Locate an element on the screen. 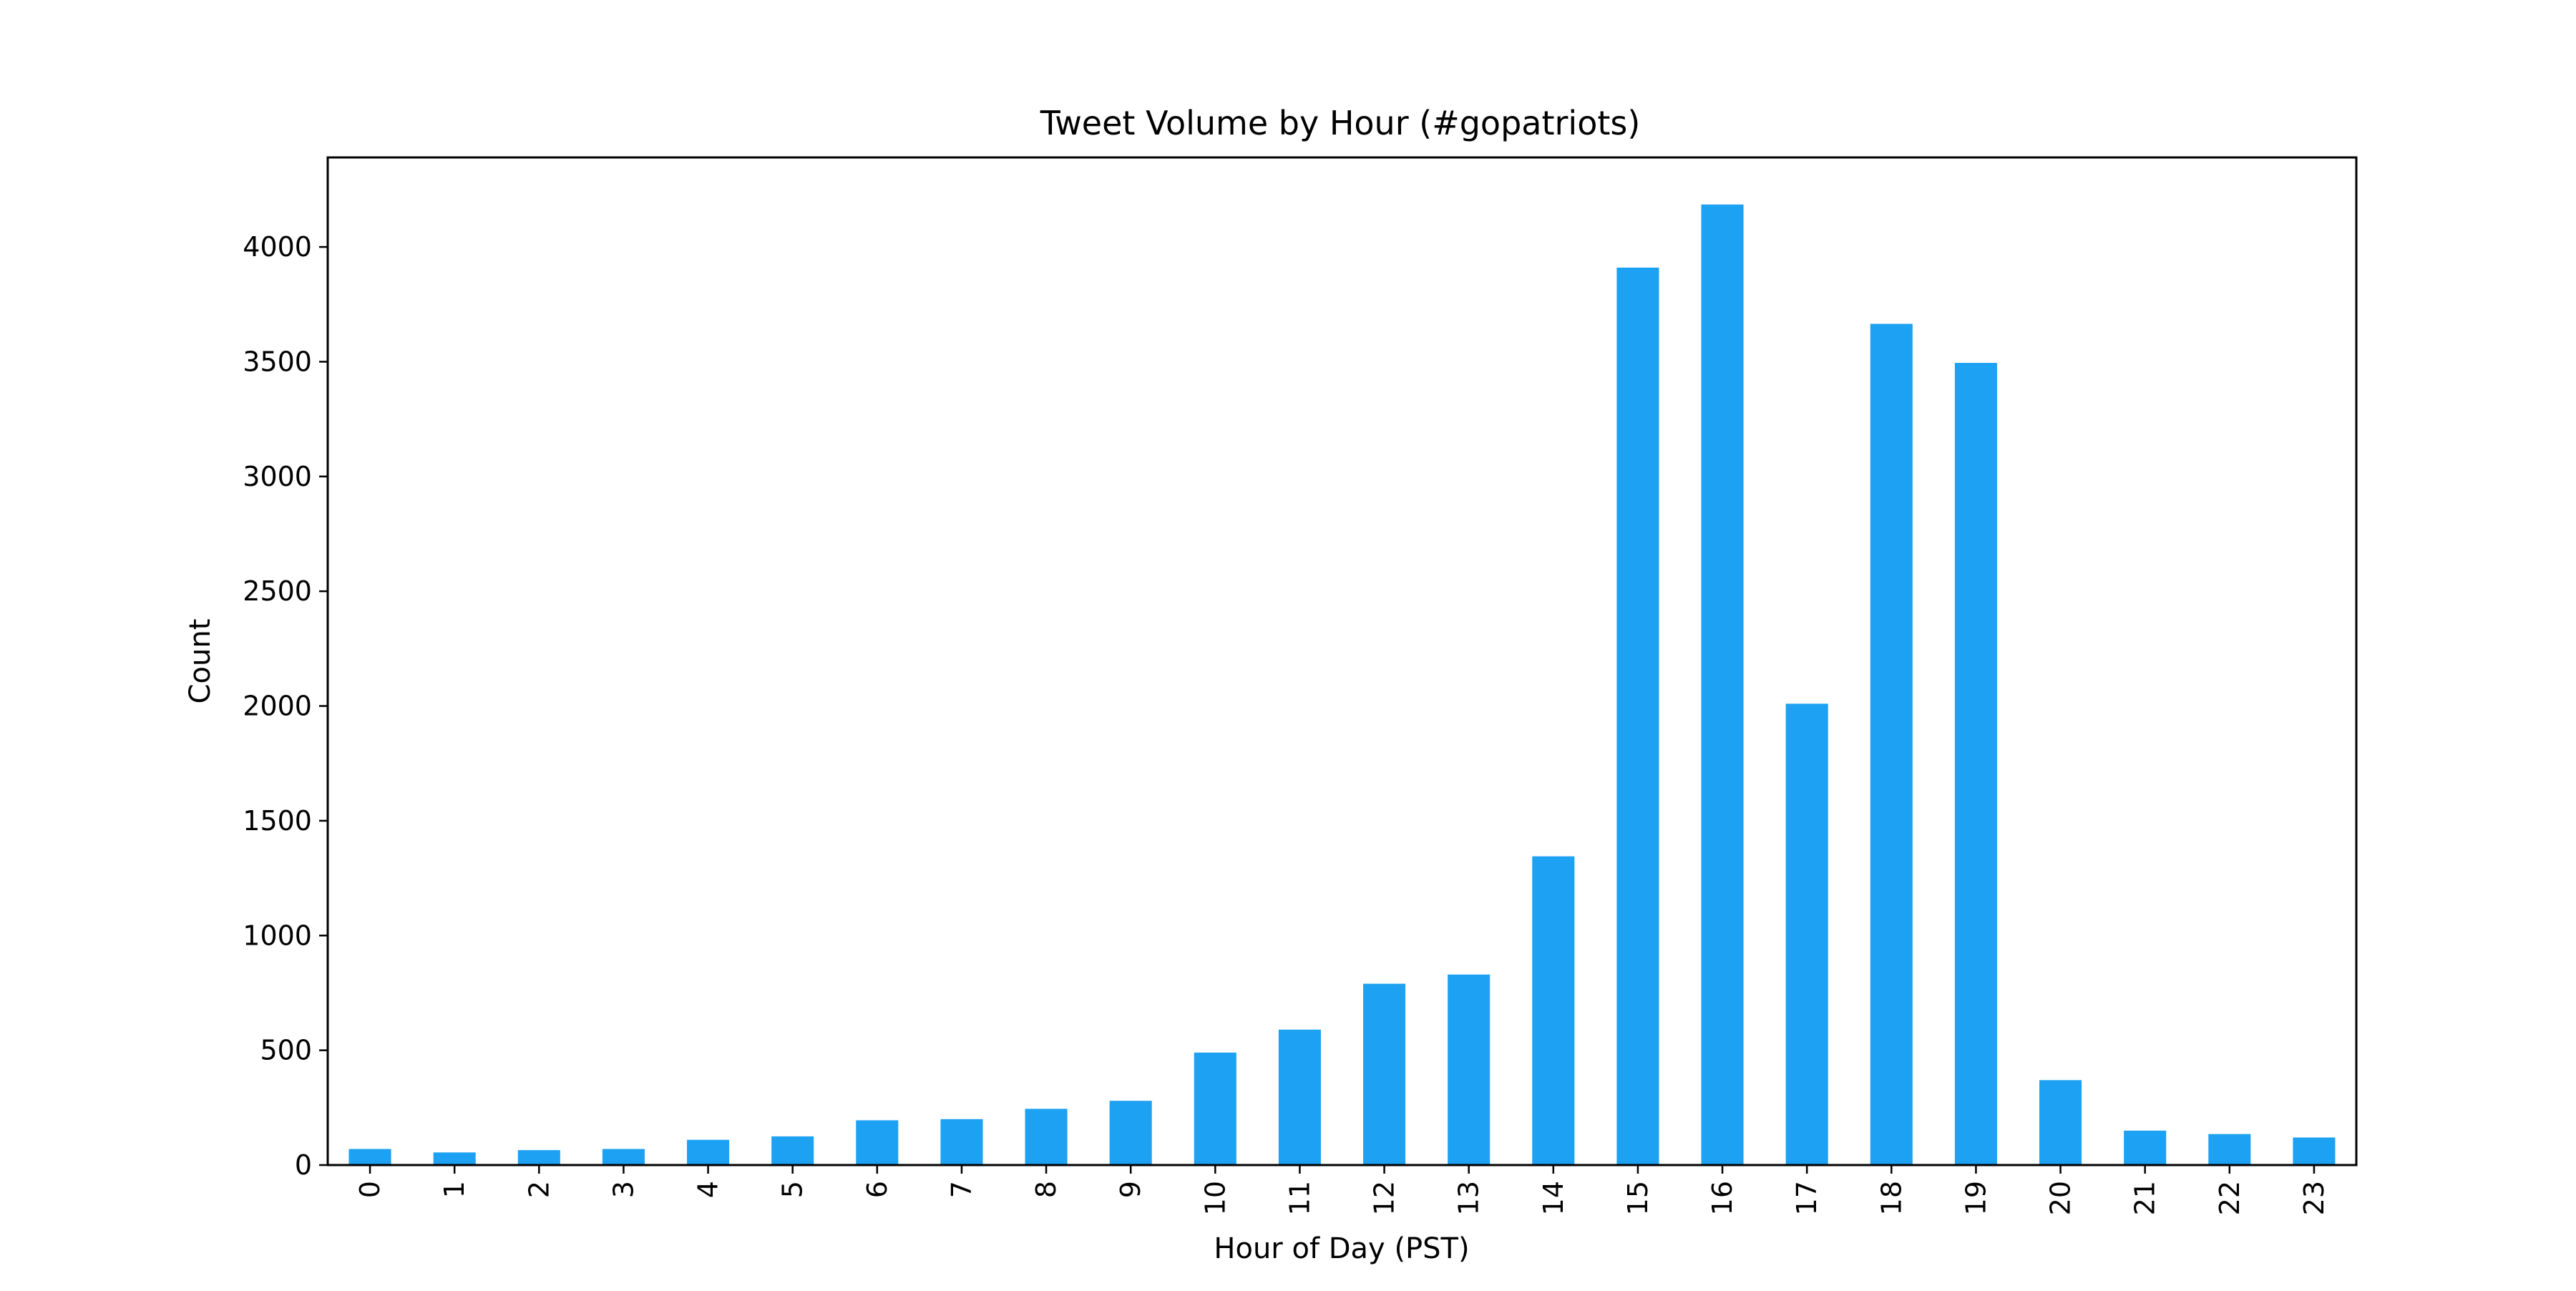 This screenshot has height=1291, width=2576. y-tick-label: 2500 is located at coordinates (277, 591).